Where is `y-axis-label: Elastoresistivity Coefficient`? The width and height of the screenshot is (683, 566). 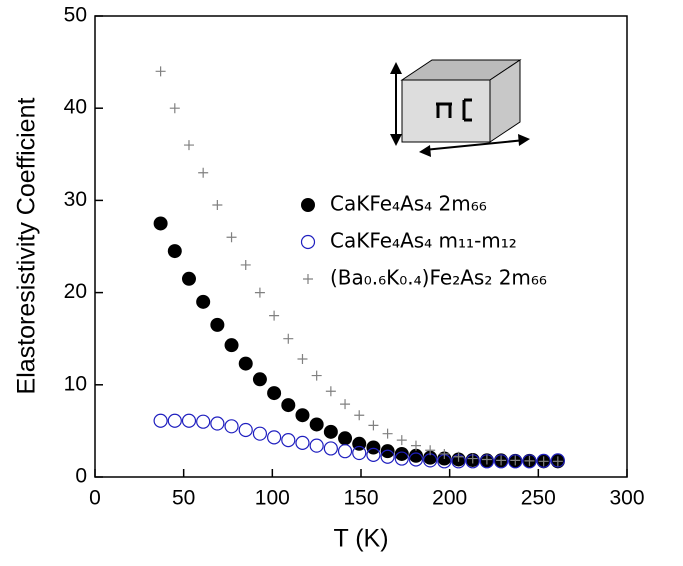 y-axis-label: Elastoresistivity Coefficient is located at coordinates (27, 246).